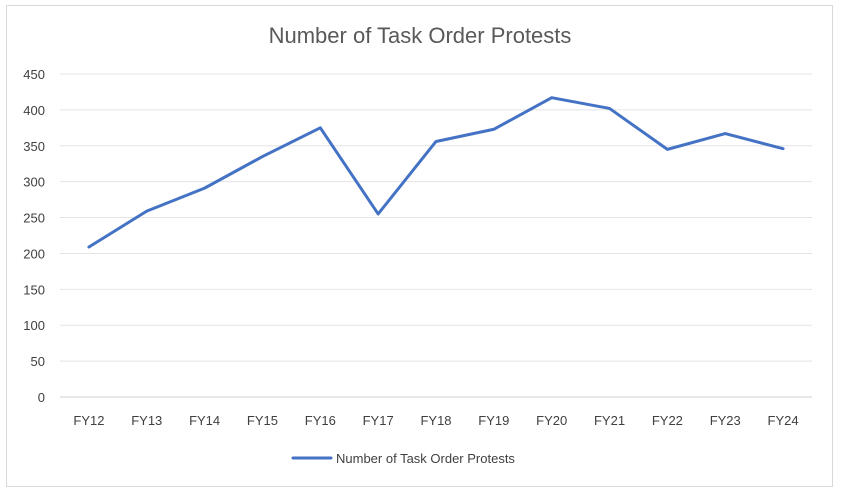 This screenshot has height=494, width=841. I want to click on legend-label: Number of Task Order Protests, so click(425, 458).